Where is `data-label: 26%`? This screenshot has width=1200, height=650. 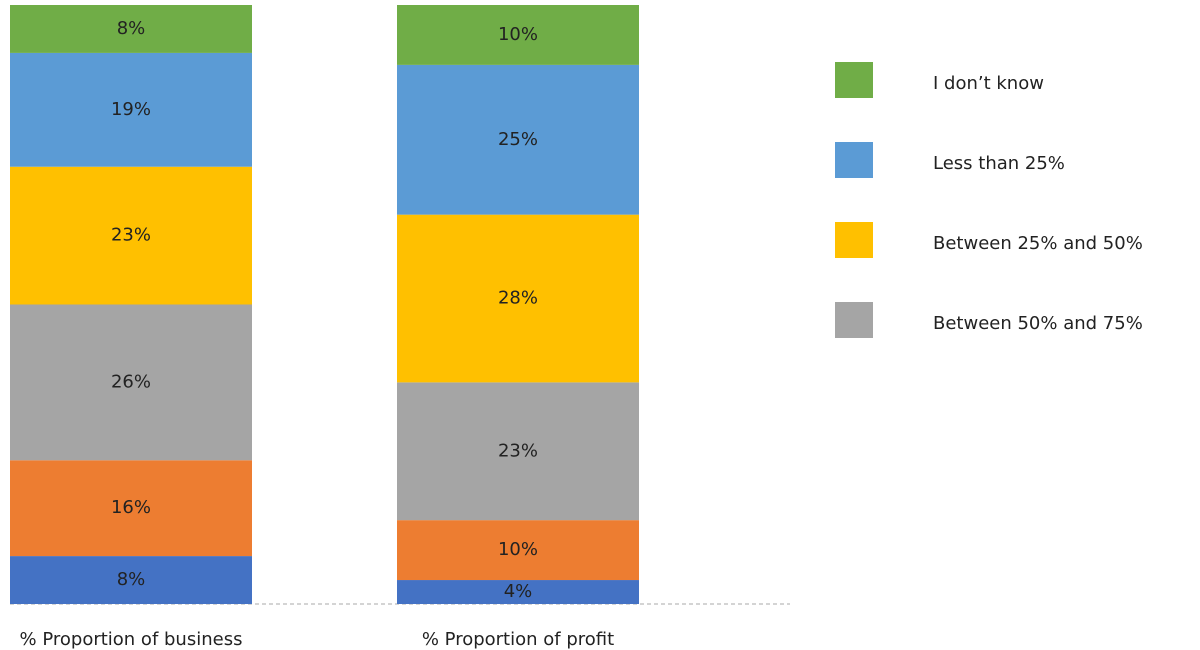 data-label: 26% is located at coordinates (131, 381).